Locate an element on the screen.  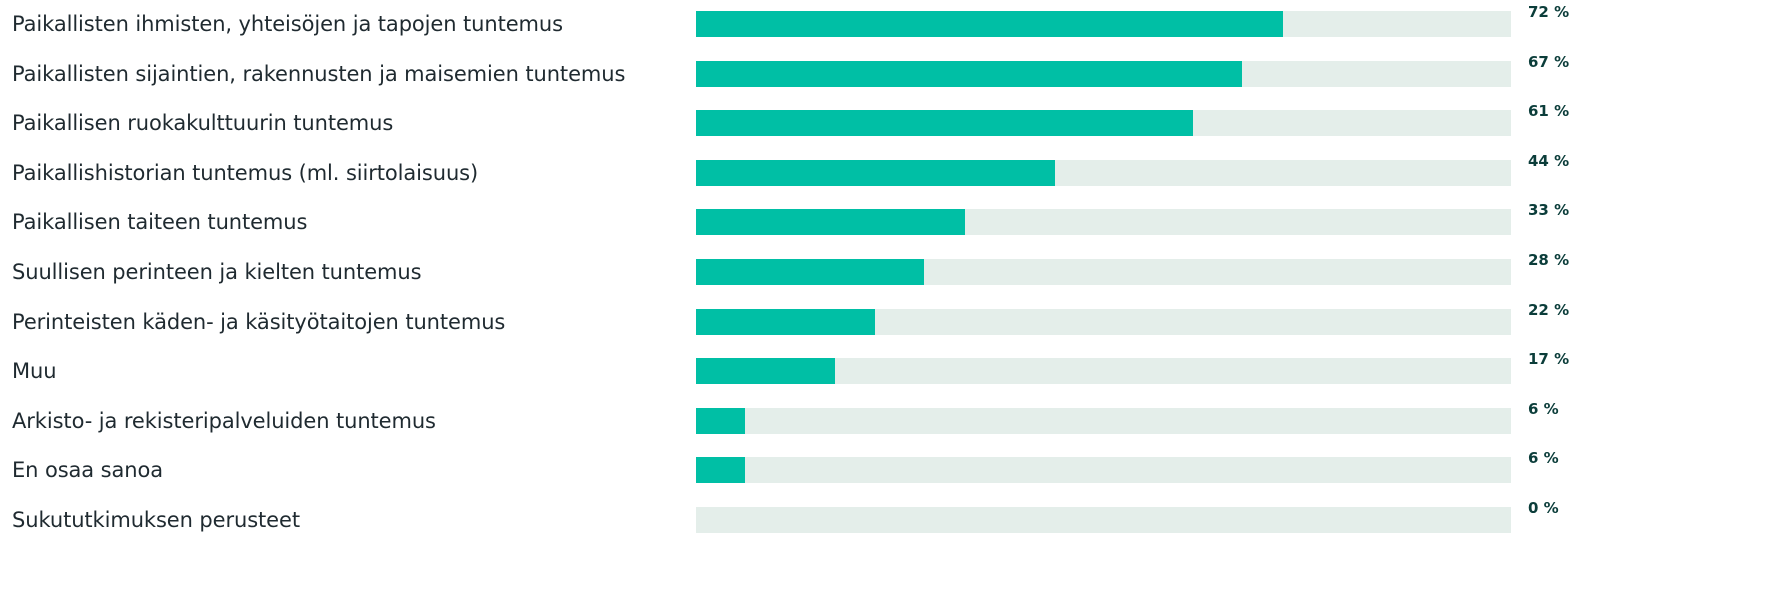
bar-row: Sukututkimuksen perusteet 0 % is located at coordinates (888, 520).